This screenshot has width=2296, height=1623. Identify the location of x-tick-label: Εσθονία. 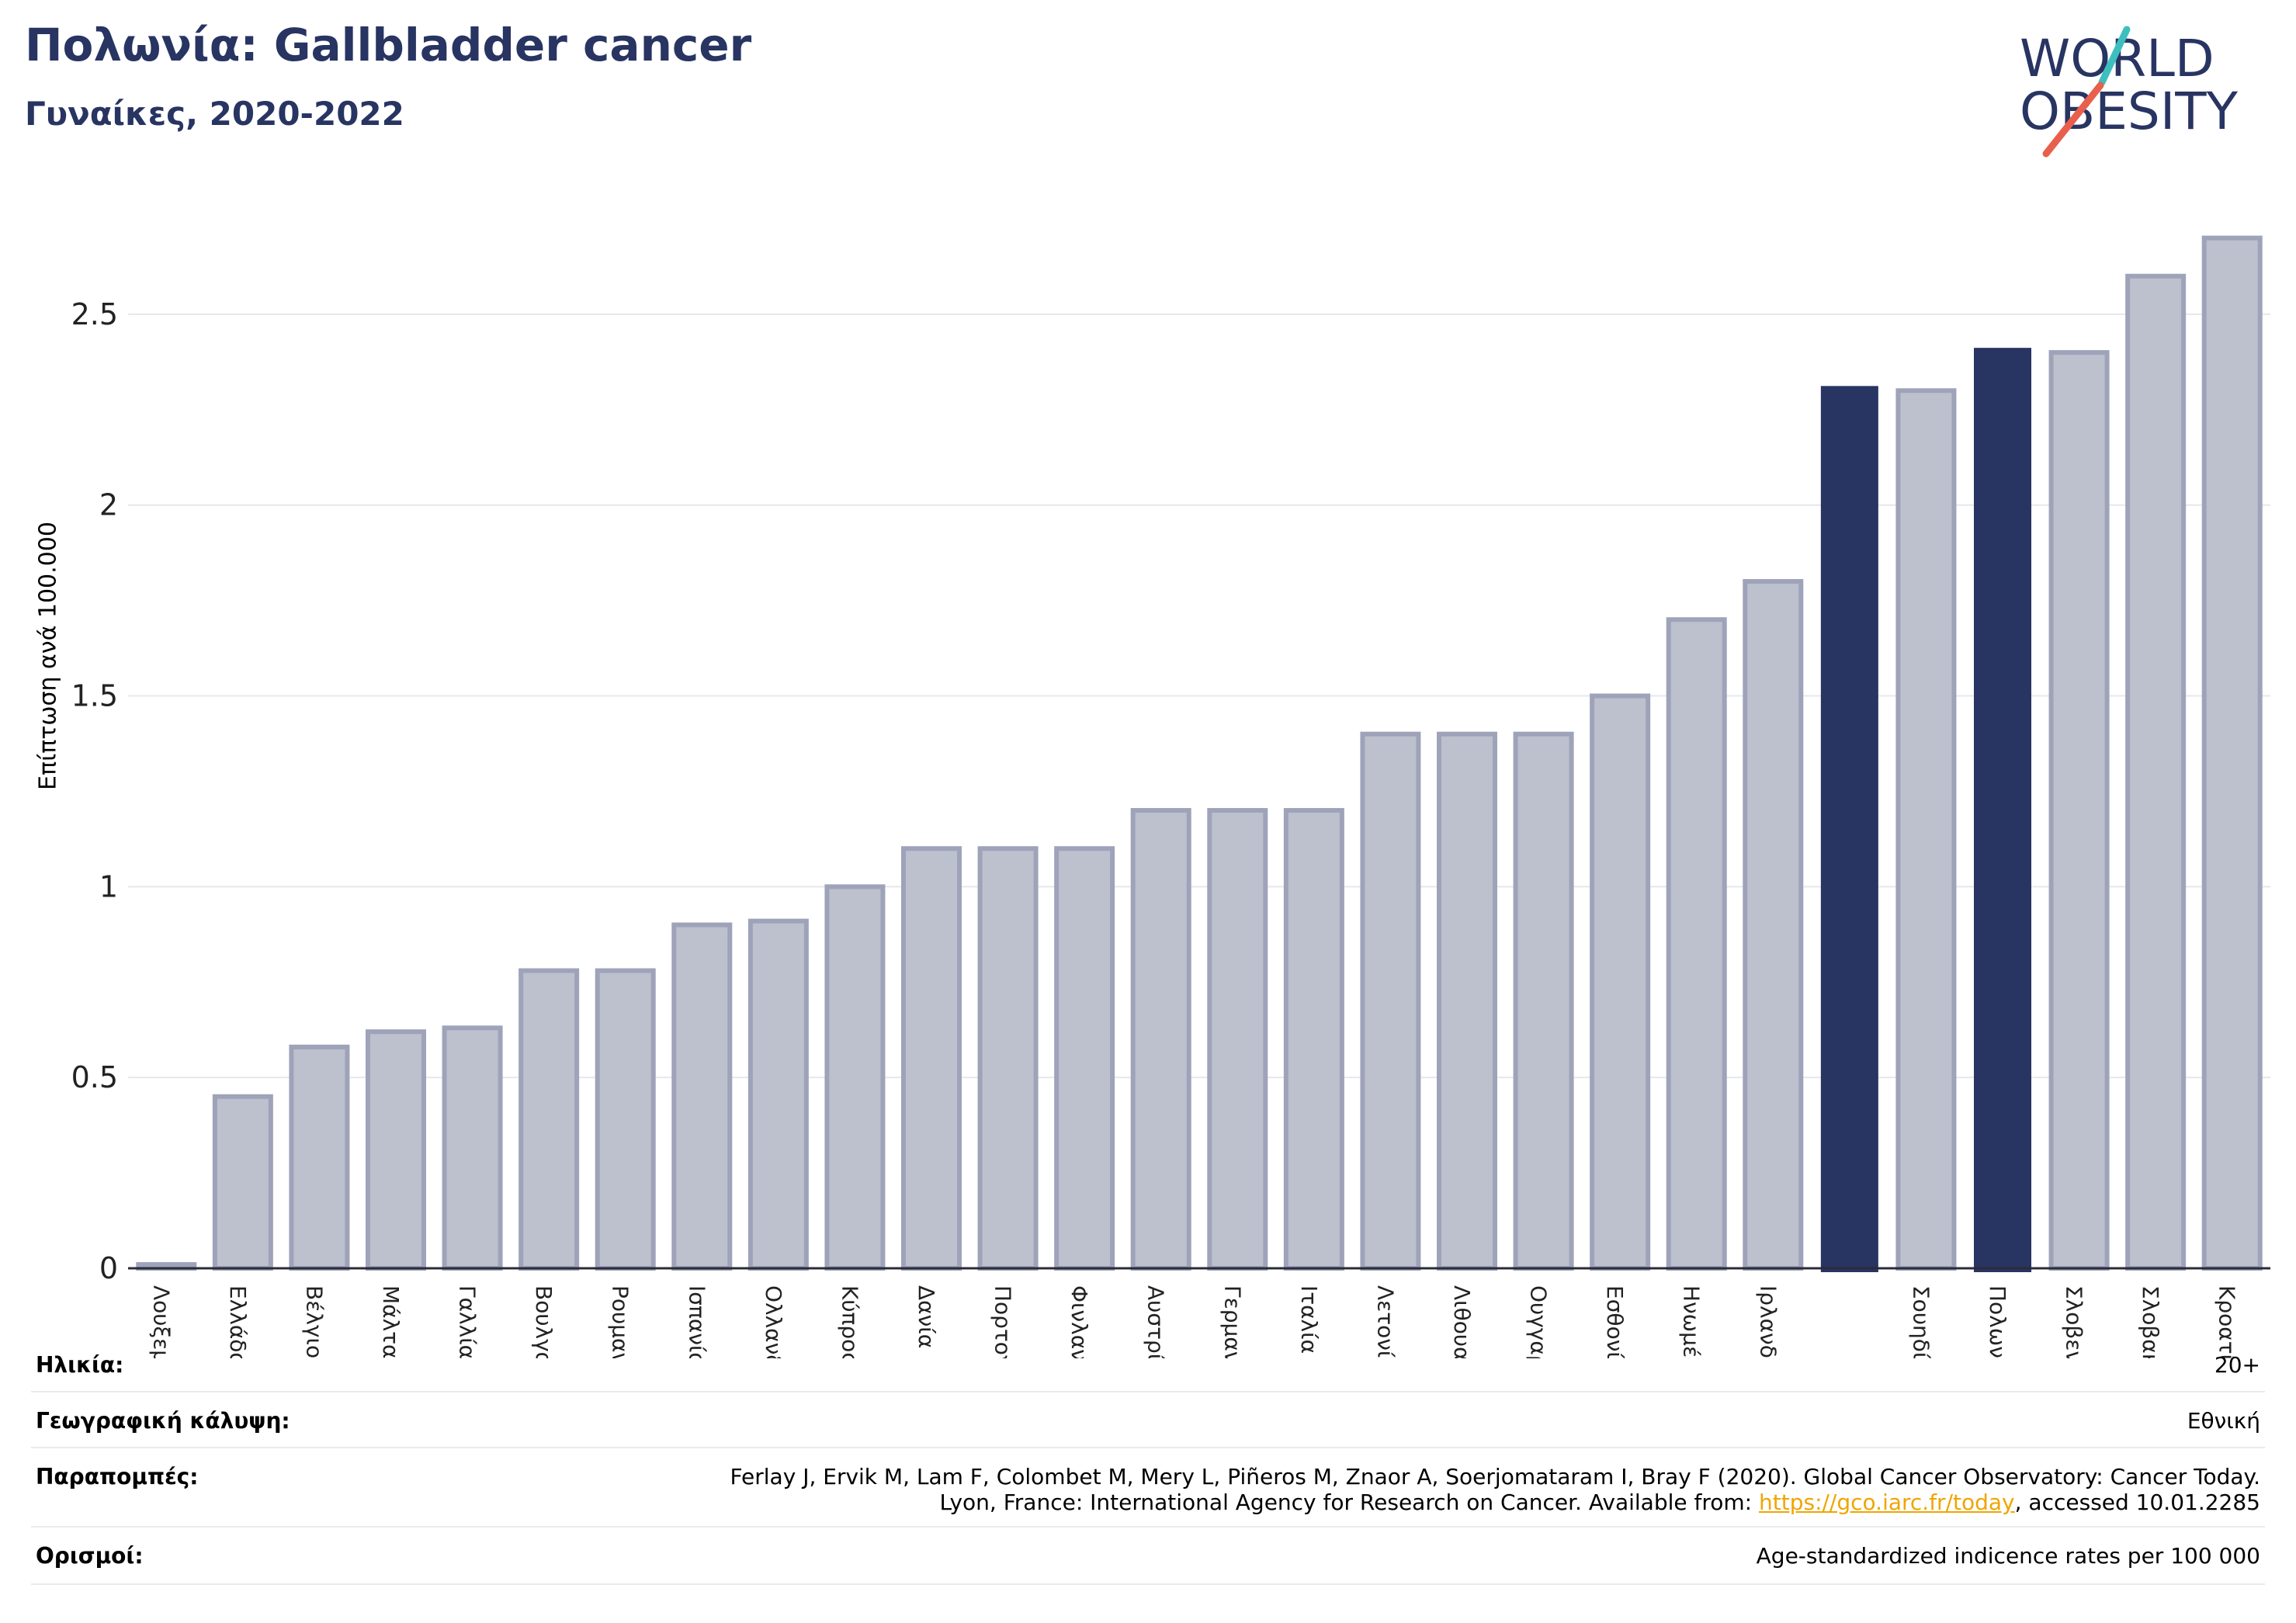
(1615, 1321).